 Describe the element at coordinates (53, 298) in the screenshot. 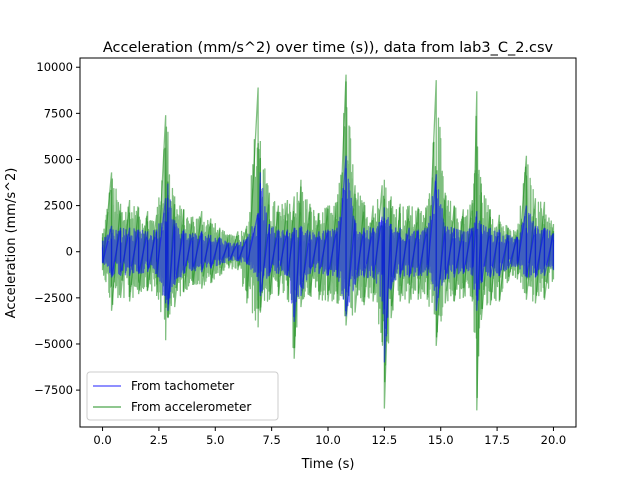

I see `y-tick-label: −2500` at that location.